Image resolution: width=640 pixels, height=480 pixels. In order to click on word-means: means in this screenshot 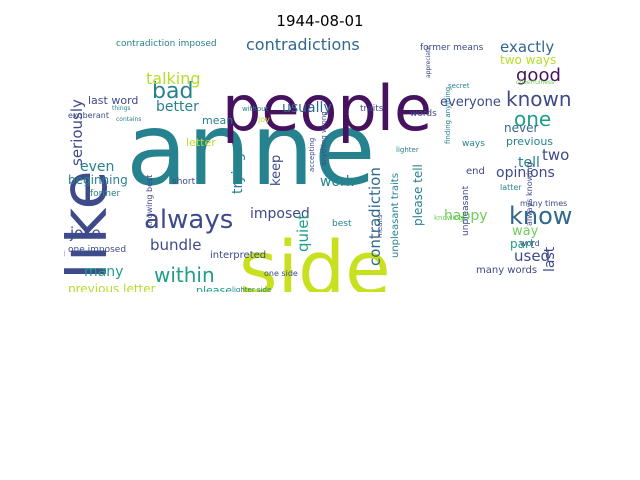, I will do `click(380, 226)`.